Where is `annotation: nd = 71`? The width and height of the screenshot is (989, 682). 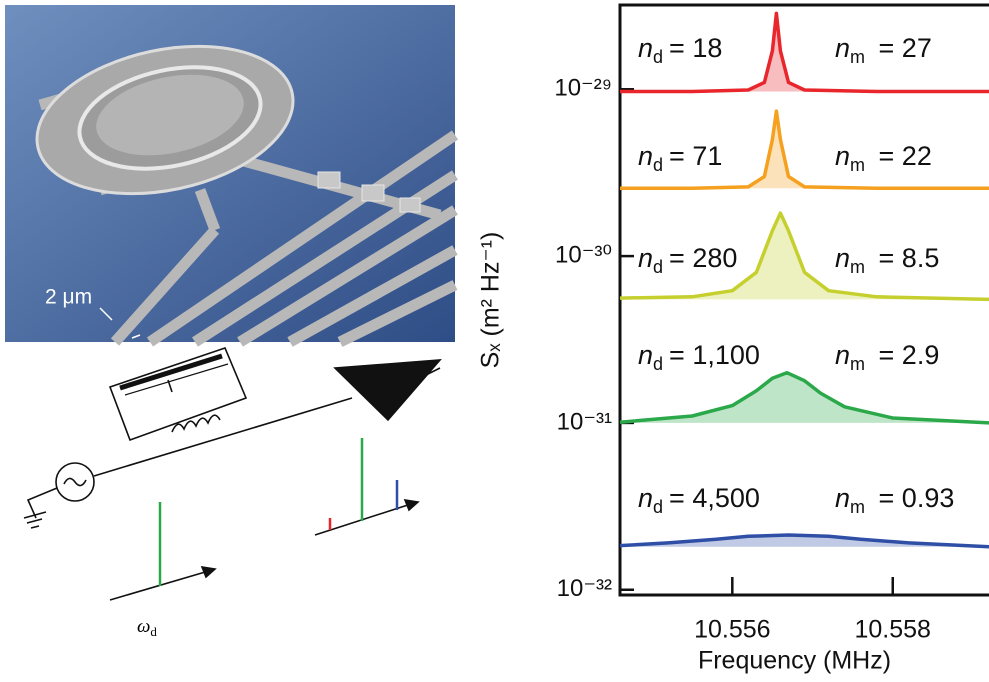
annotation: nd = 71 is located at coordinates (680, 158).